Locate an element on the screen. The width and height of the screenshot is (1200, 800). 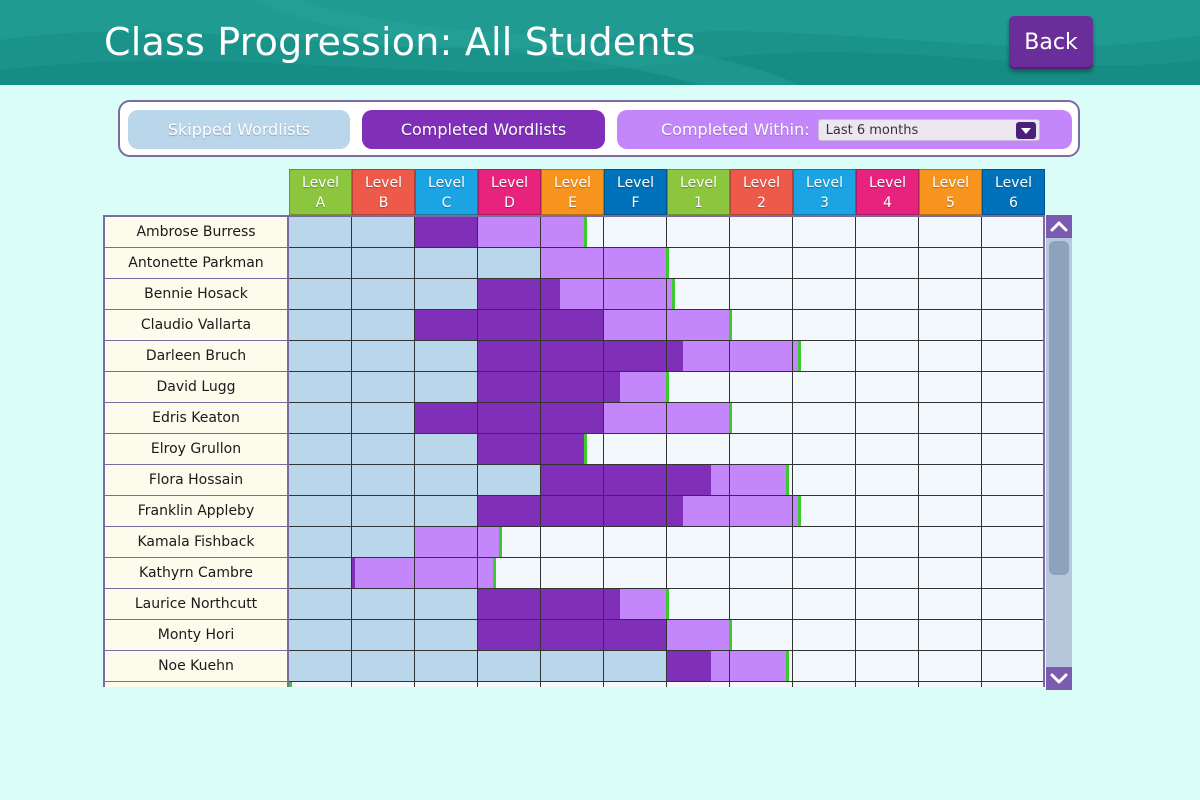
chevron-down-icon is located at coordinates (1025, 130).